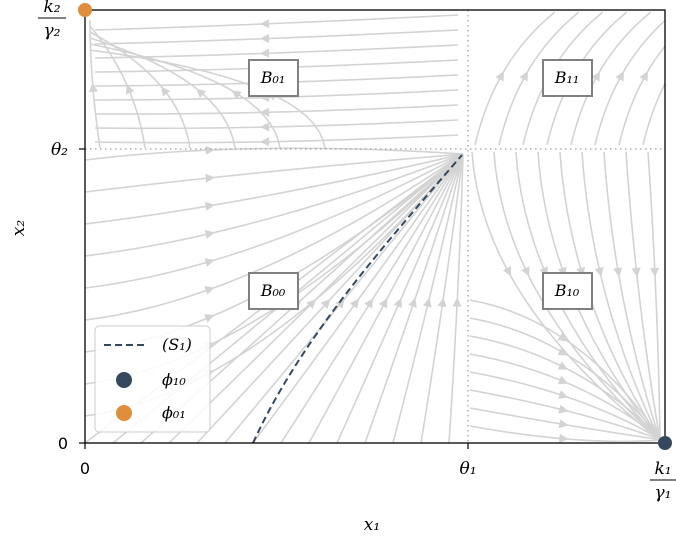  What do you see at coordinates (177, 344) in the screenshot?
I see `legend-separatrix-label: (S₁)` at bounding box center [177, 344].